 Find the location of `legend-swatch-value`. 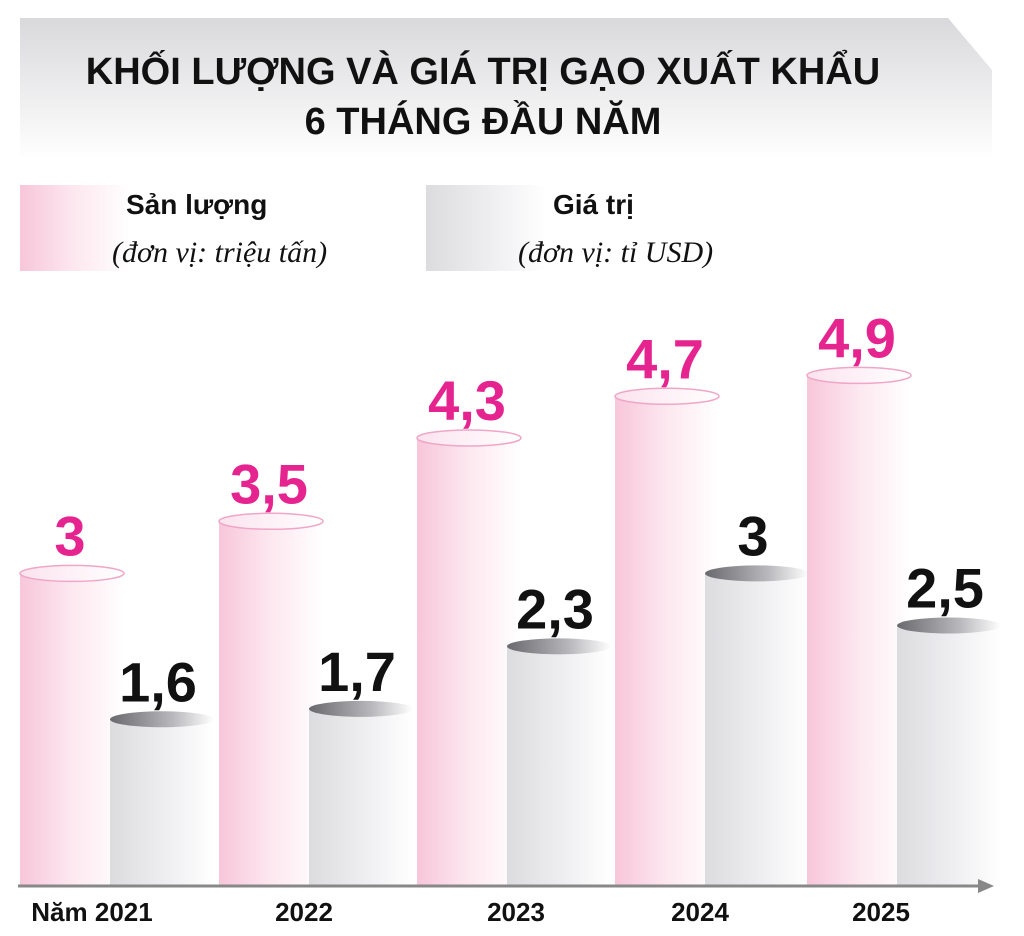

legend-swatch-value is located at coordinates (486, 228).